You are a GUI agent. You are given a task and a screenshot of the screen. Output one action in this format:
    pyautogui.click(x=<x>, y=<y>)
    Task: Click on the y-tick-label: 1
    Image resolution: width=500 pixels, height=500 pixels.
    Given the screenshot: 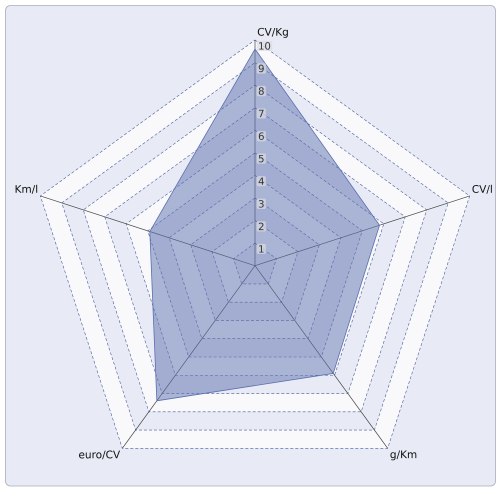 What is the action you would take?
    pyautogui.click(x=261, y=249)
    